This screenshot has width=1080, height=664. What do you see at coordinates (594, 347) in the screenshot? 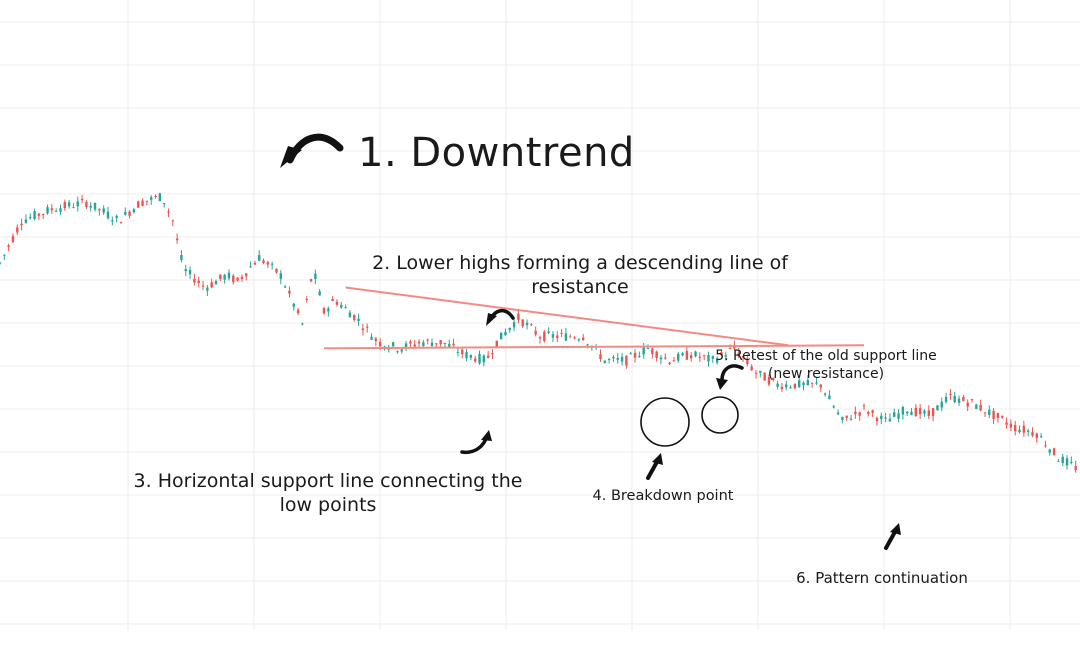
I see `support-line` at bounding box center [594, 347].